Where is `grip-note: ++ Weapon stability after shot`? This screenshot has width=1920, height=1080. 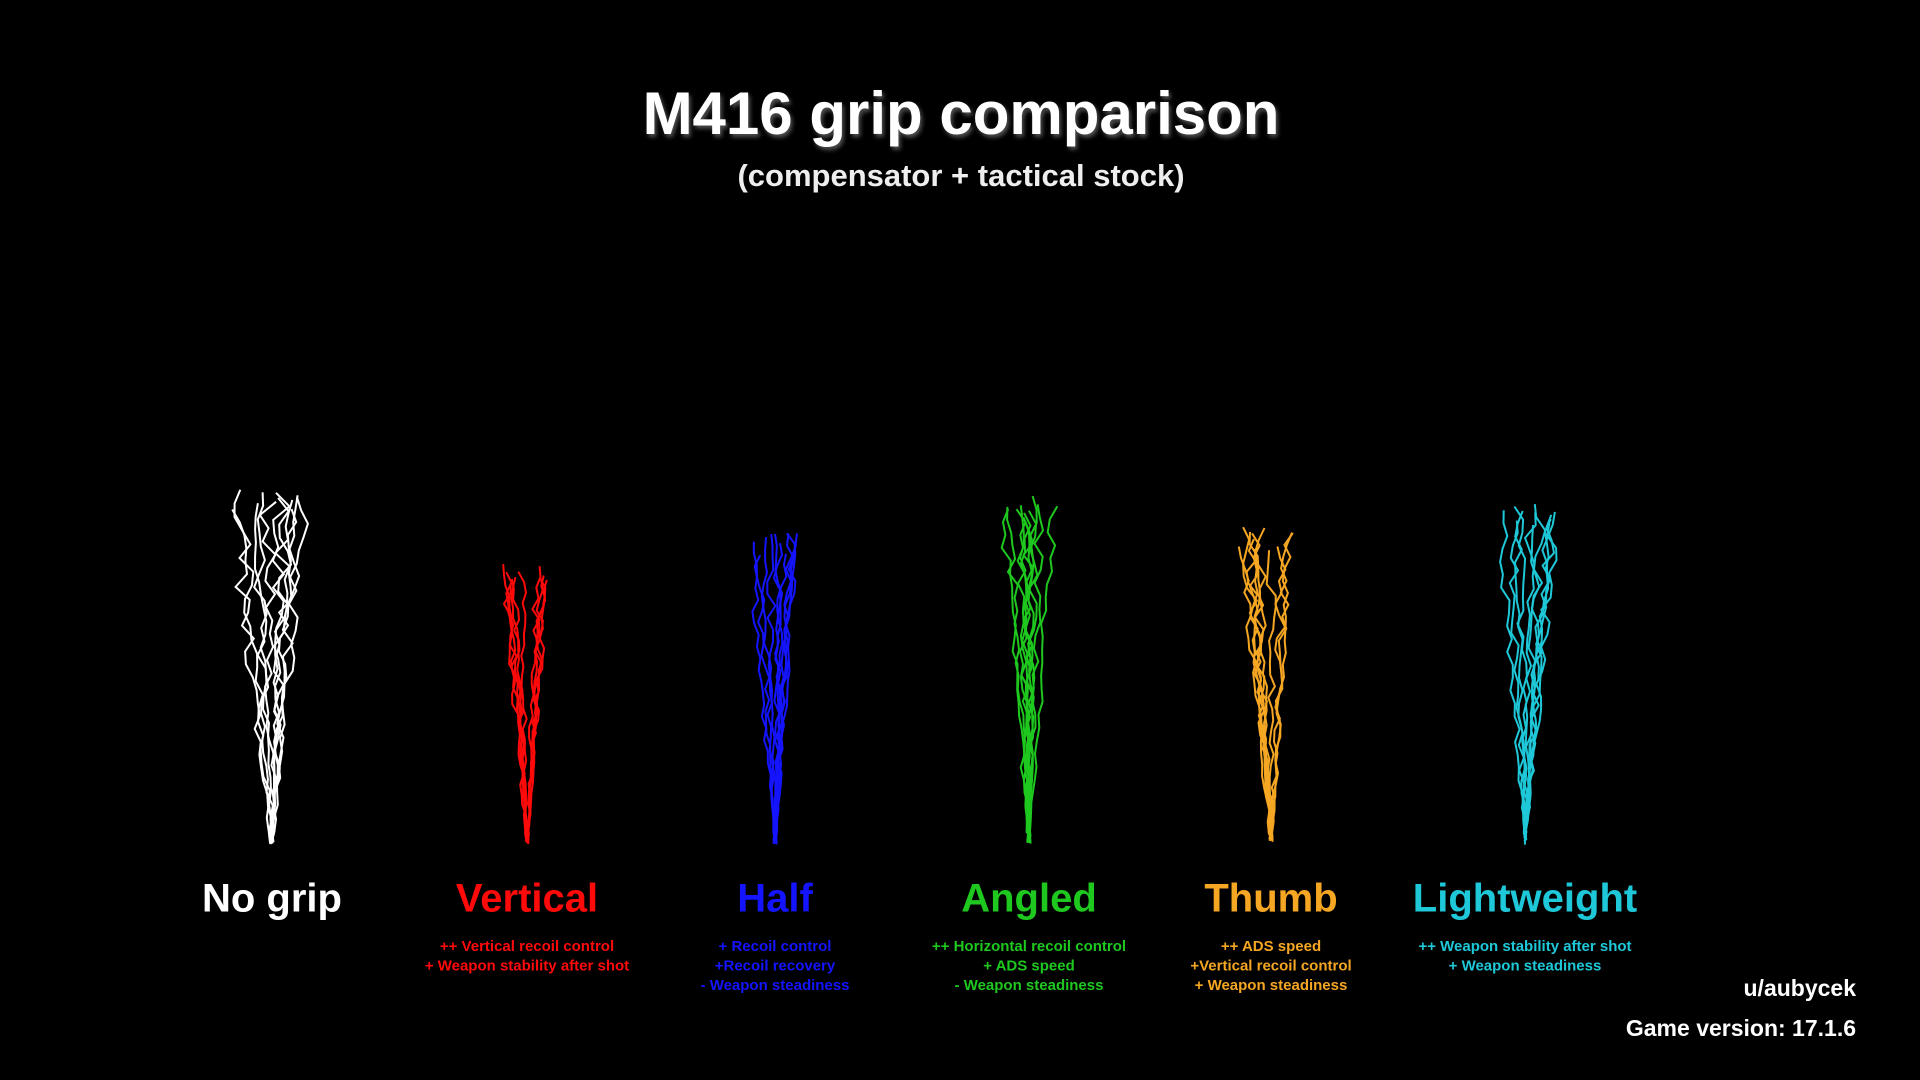
grip-note: ++ Weapon stability after shot is located at coordinates (1524, 946).